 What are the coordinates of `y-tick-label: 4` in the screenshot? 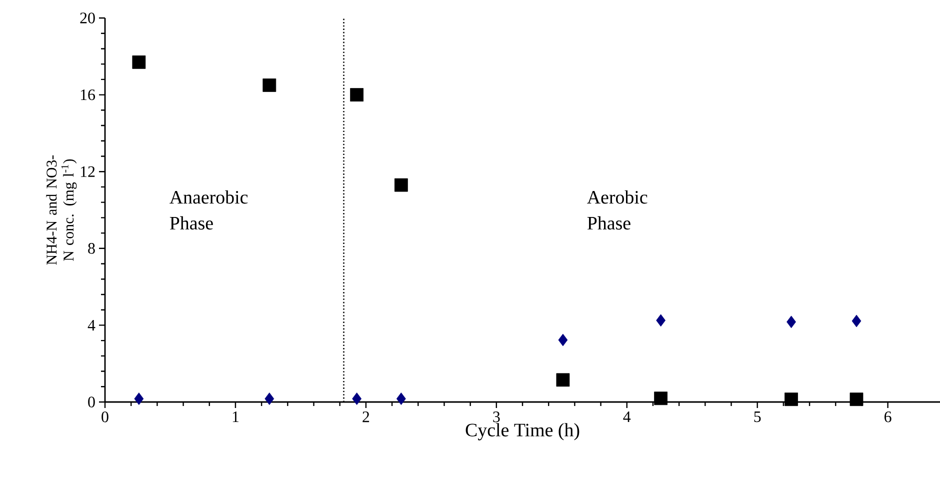 It's located at (92, 325).